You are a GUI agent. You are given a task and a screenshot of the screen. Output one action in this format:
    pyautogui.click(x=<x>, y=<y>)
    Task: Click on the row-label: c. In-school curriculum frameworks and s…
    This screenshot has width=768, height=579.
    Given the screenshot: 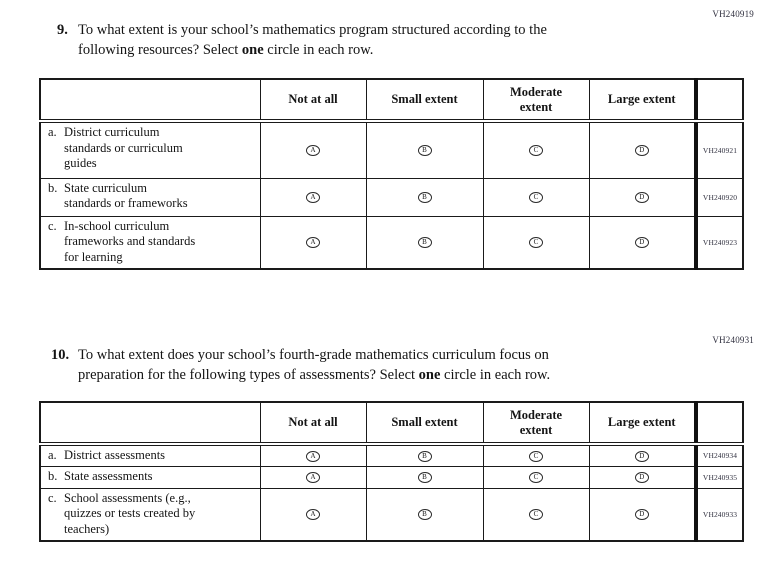 What is the action you would take?
    pyautogui.click(x=122, y=241)
    